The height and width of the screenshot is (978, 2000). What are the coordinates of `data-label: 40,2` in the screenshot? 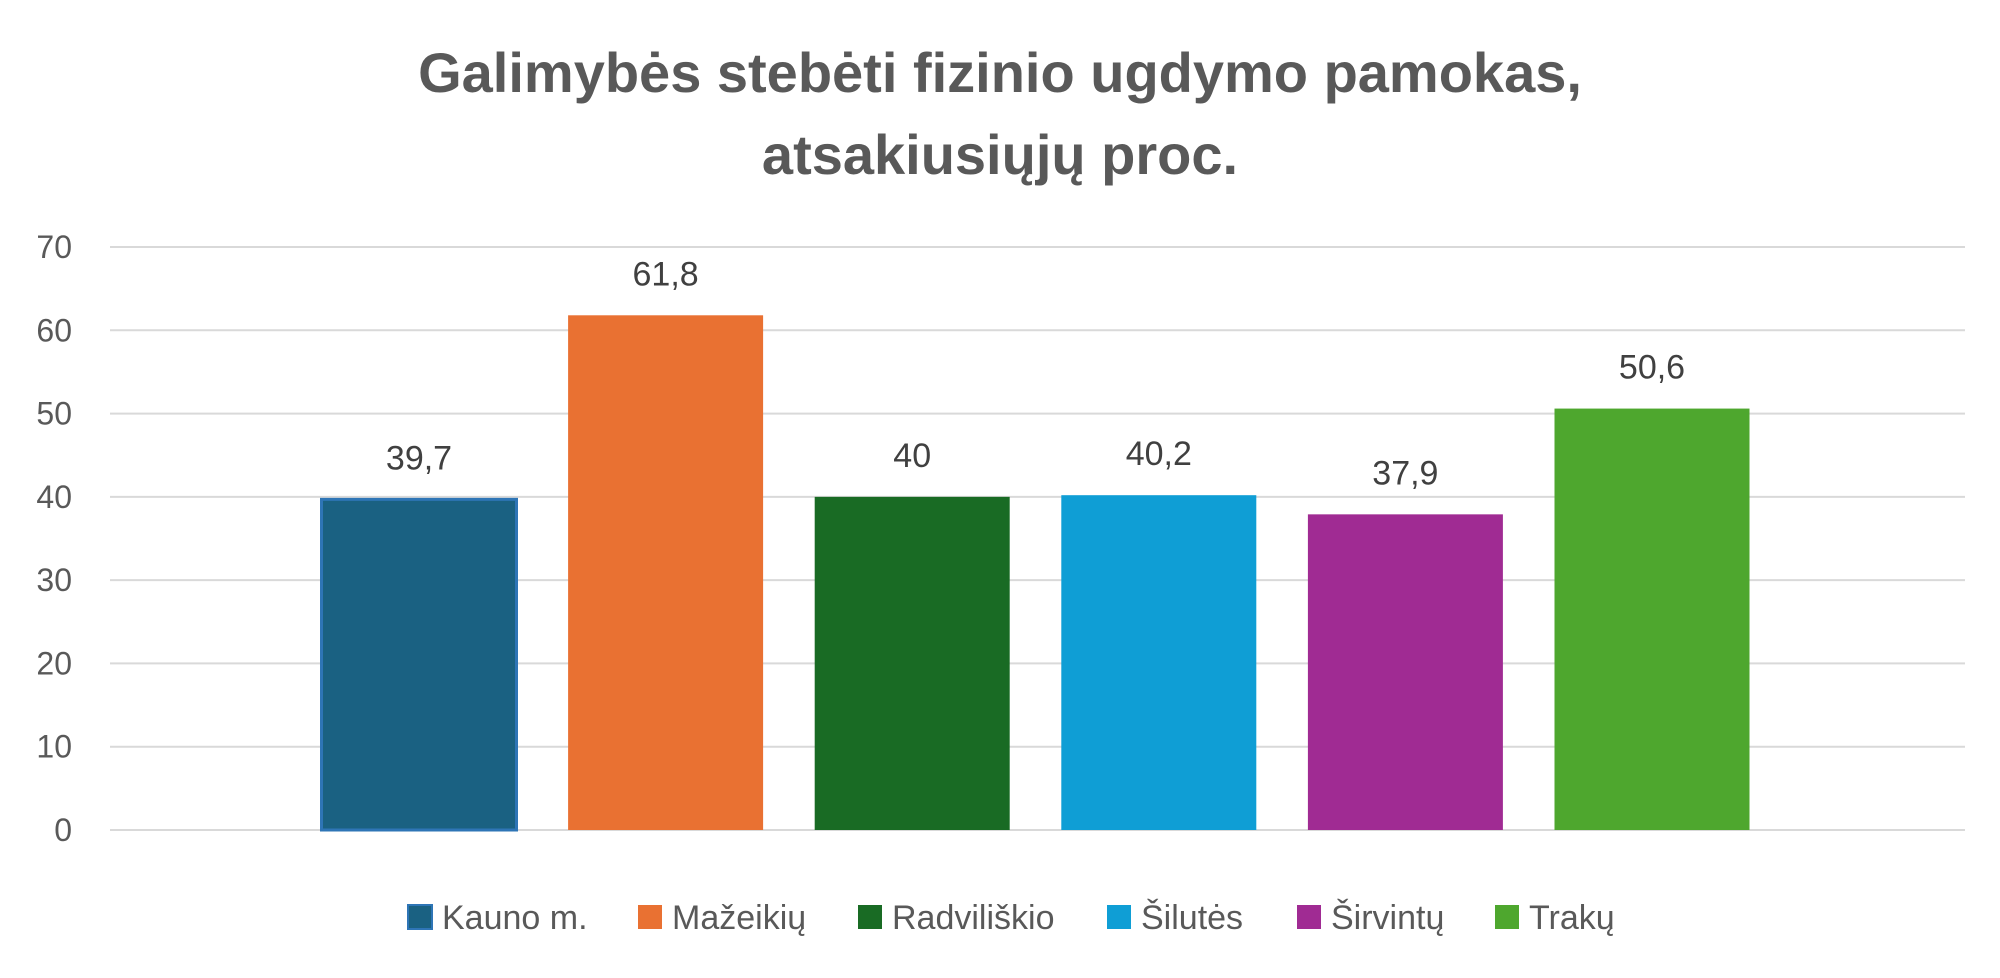 It's located at (1159, 454).